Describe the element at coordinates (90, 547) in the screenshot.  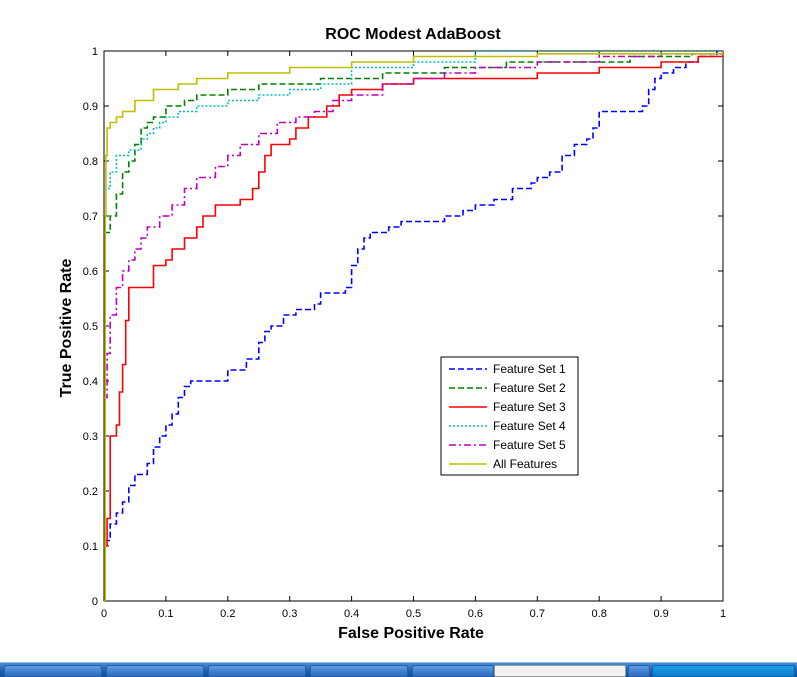
I see `y-tick-label: 0.1` at that location.